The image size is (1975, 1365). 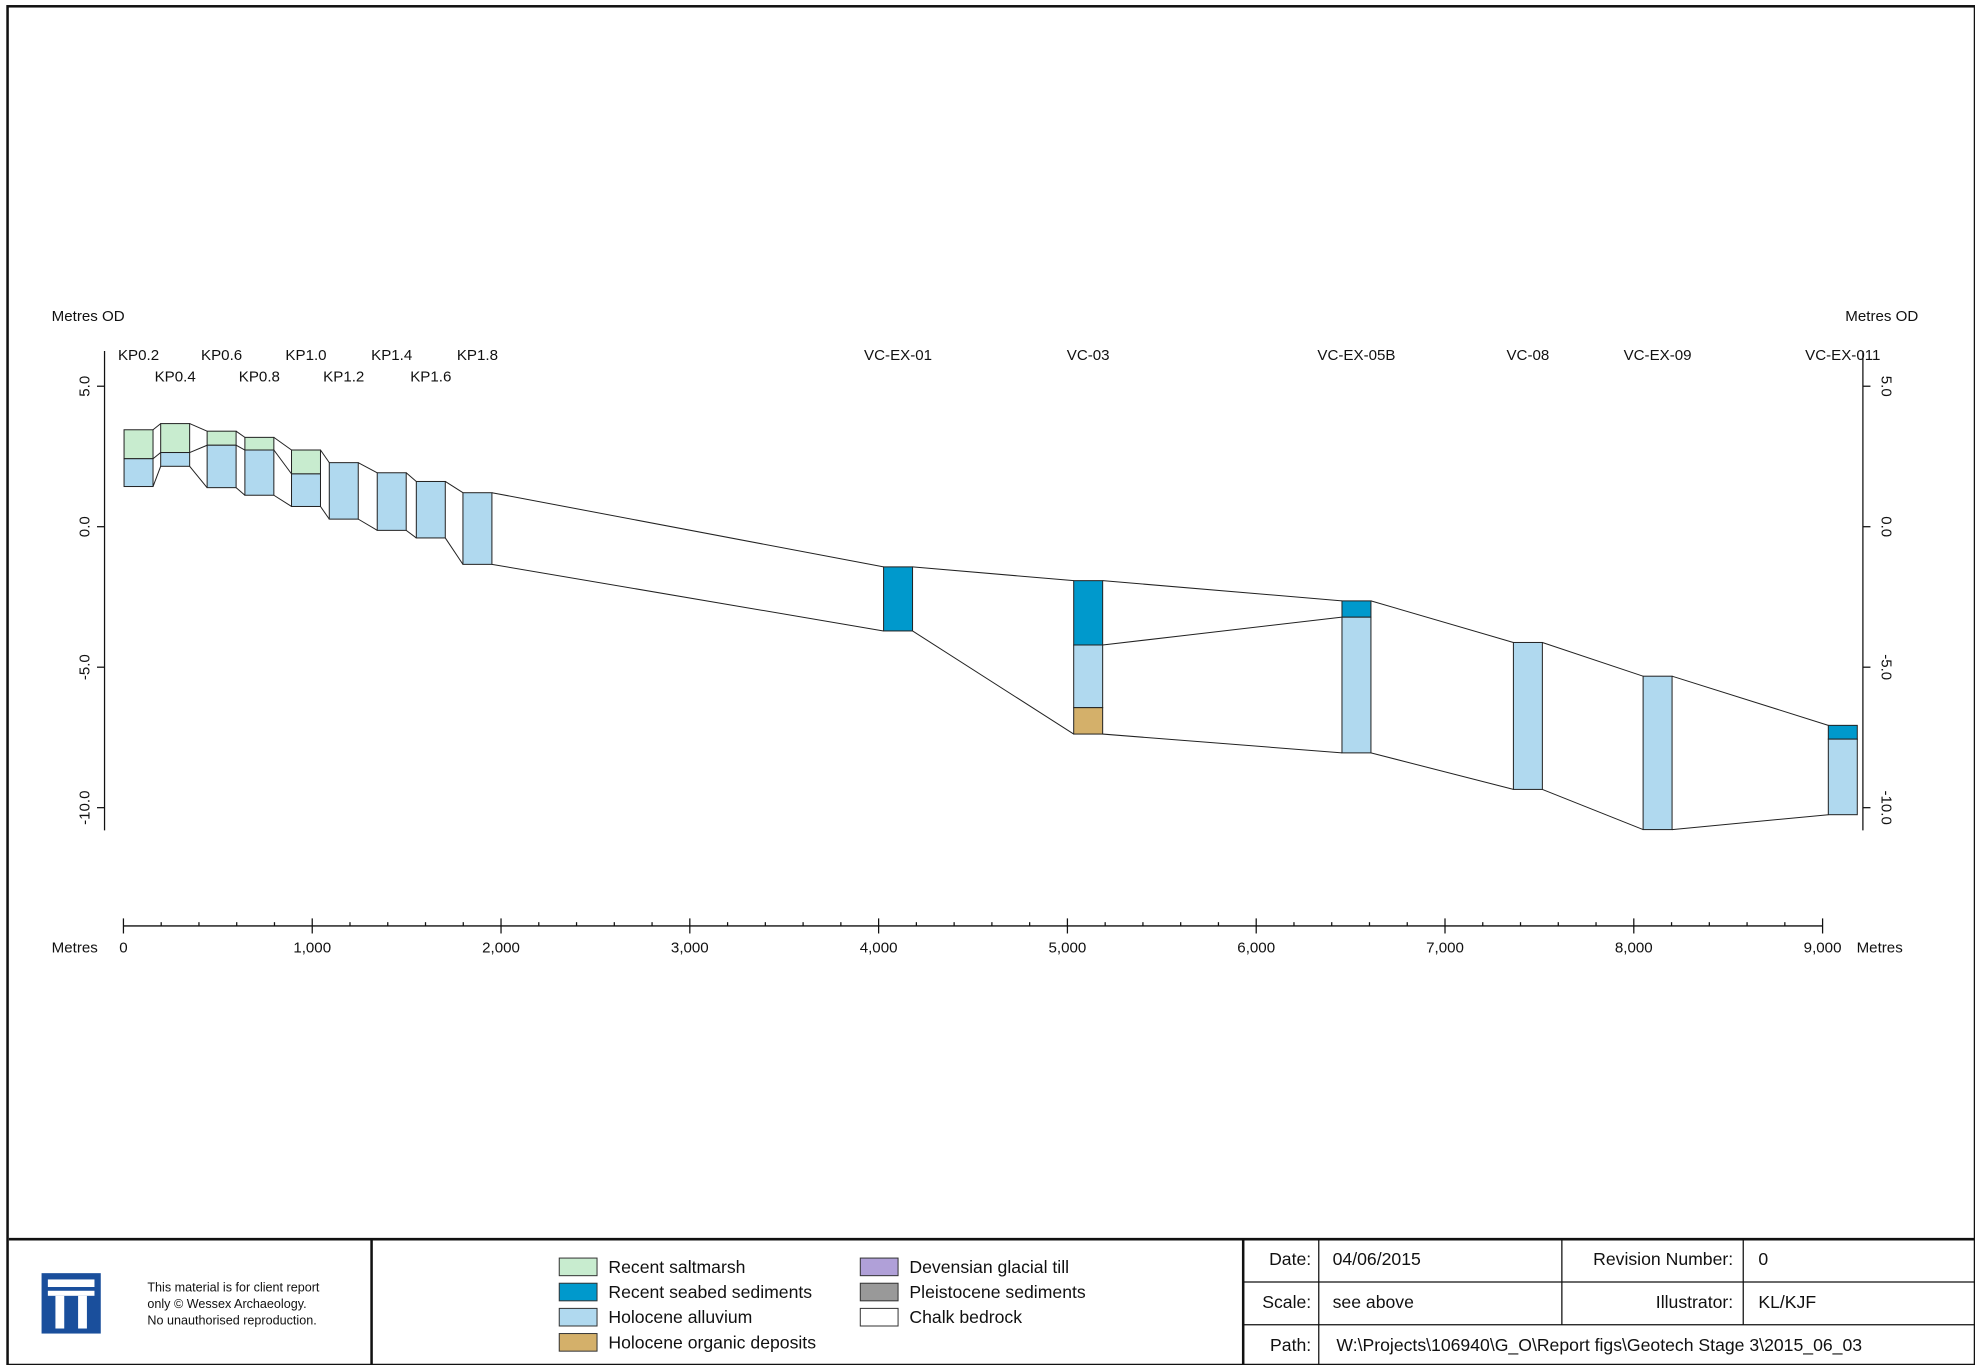 I want to click on notice: only © Wessex Archaeology., so click(x=226, y=1304).